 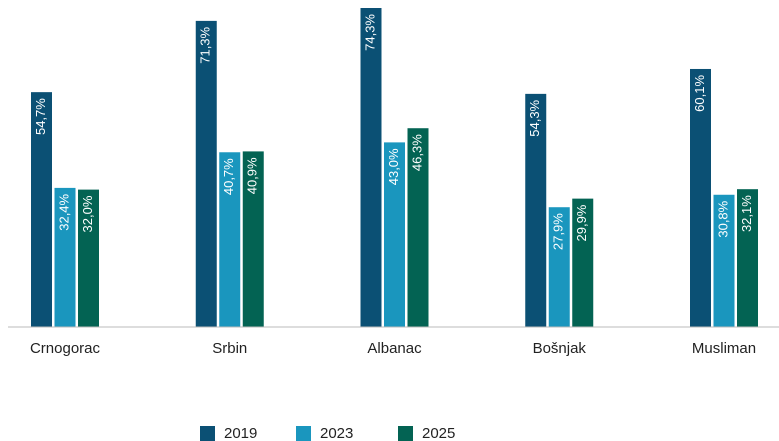 What do you see at coordinates (560, 348) in the screenshot?
I see `x-tick-label: Bošnjak` at bounding box center [560, 348].